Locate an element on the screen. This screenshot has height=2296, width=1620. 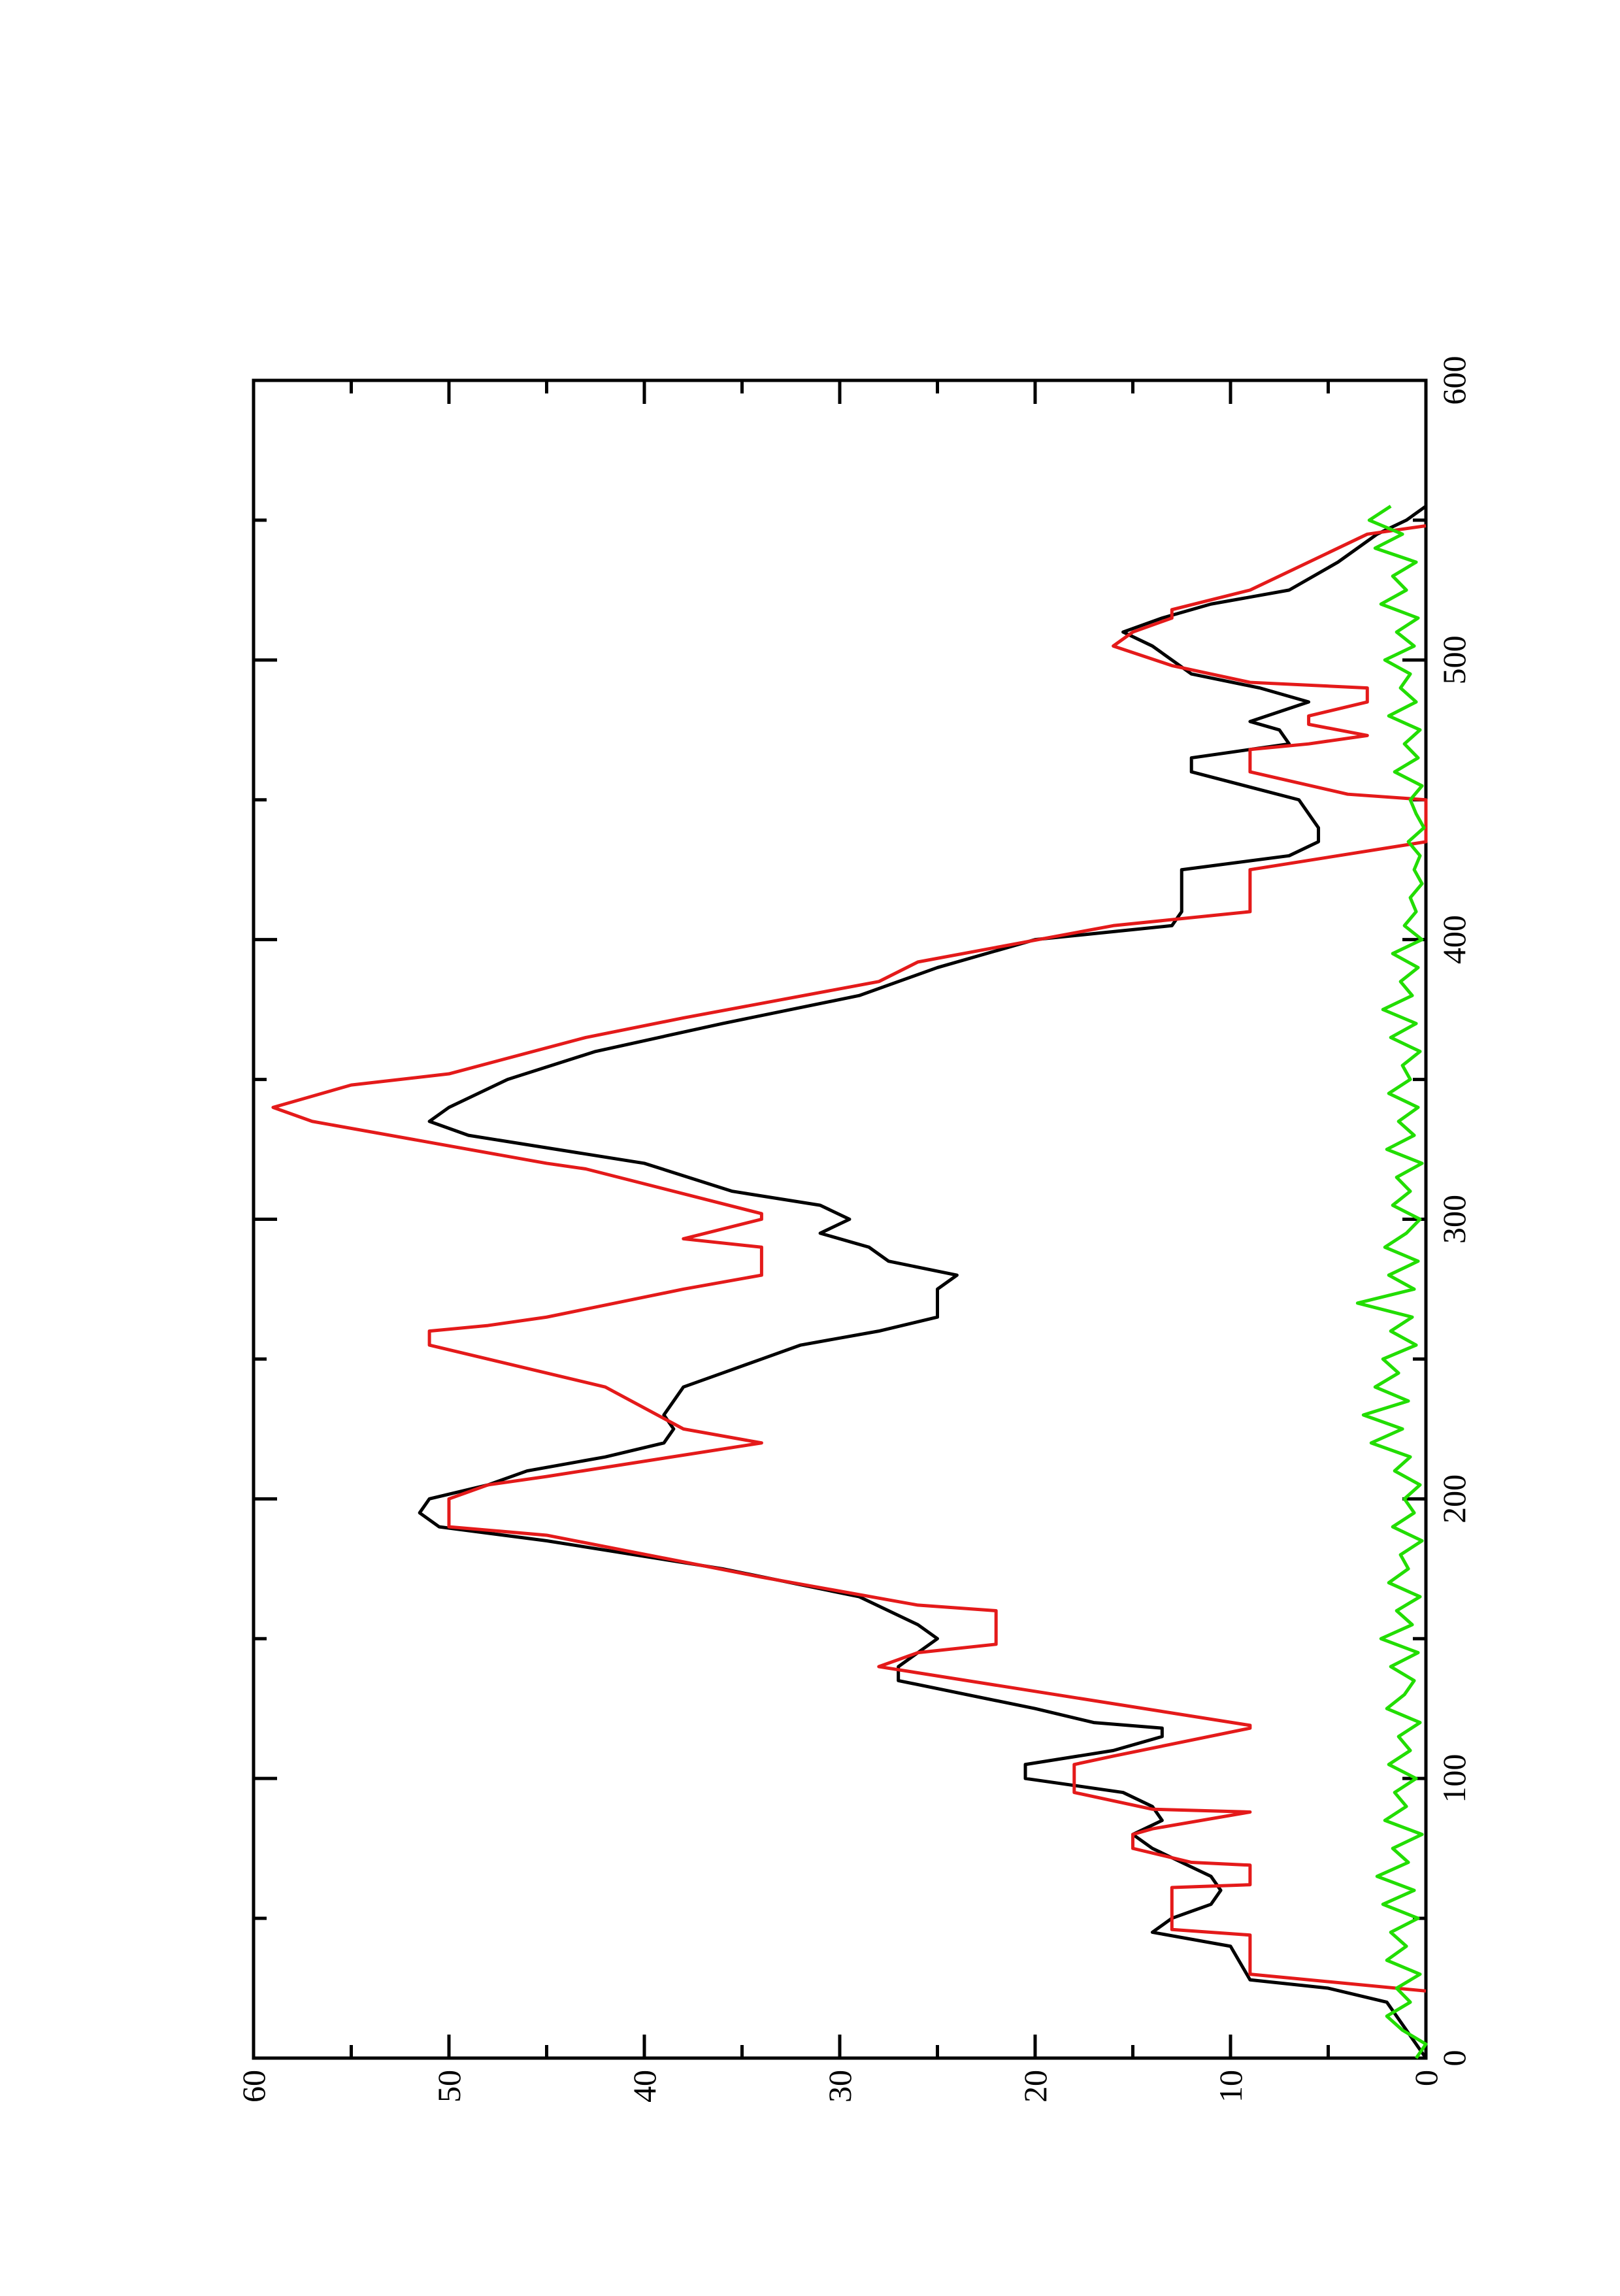
y-tick-label: 10 is located at coordinates (1230, 2086).